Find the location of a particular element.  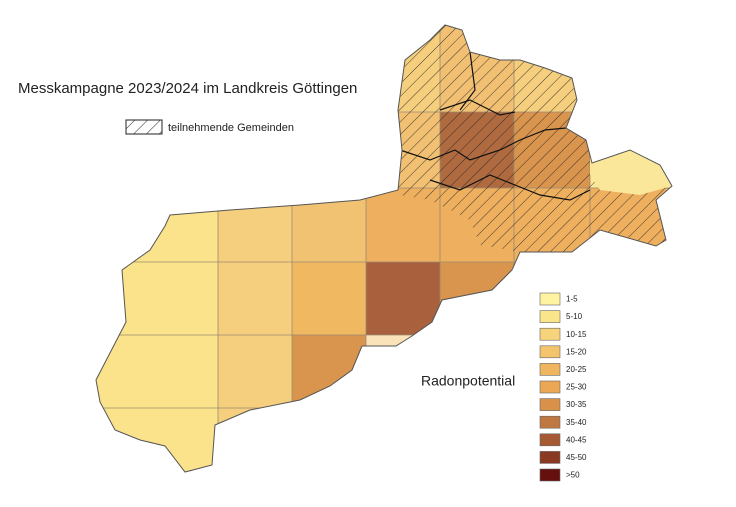

legend-label: >50 is located at coordinates (573, 475).